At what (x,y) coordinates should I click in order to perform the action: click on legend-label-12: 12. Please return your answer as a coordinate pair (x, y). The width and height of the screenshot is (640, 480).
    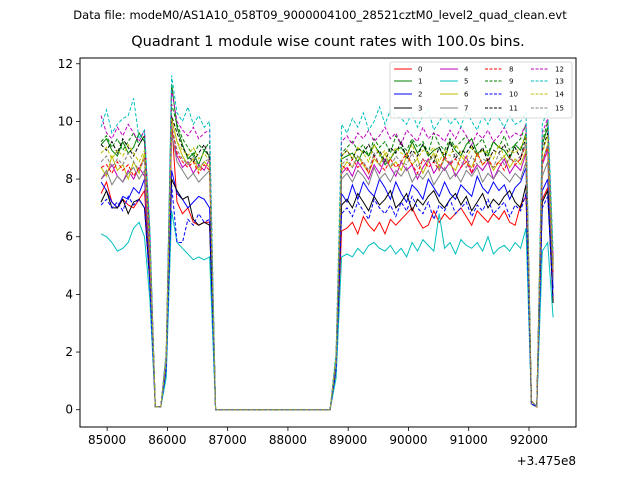
    Looking at the image, I should click on (559, 70).